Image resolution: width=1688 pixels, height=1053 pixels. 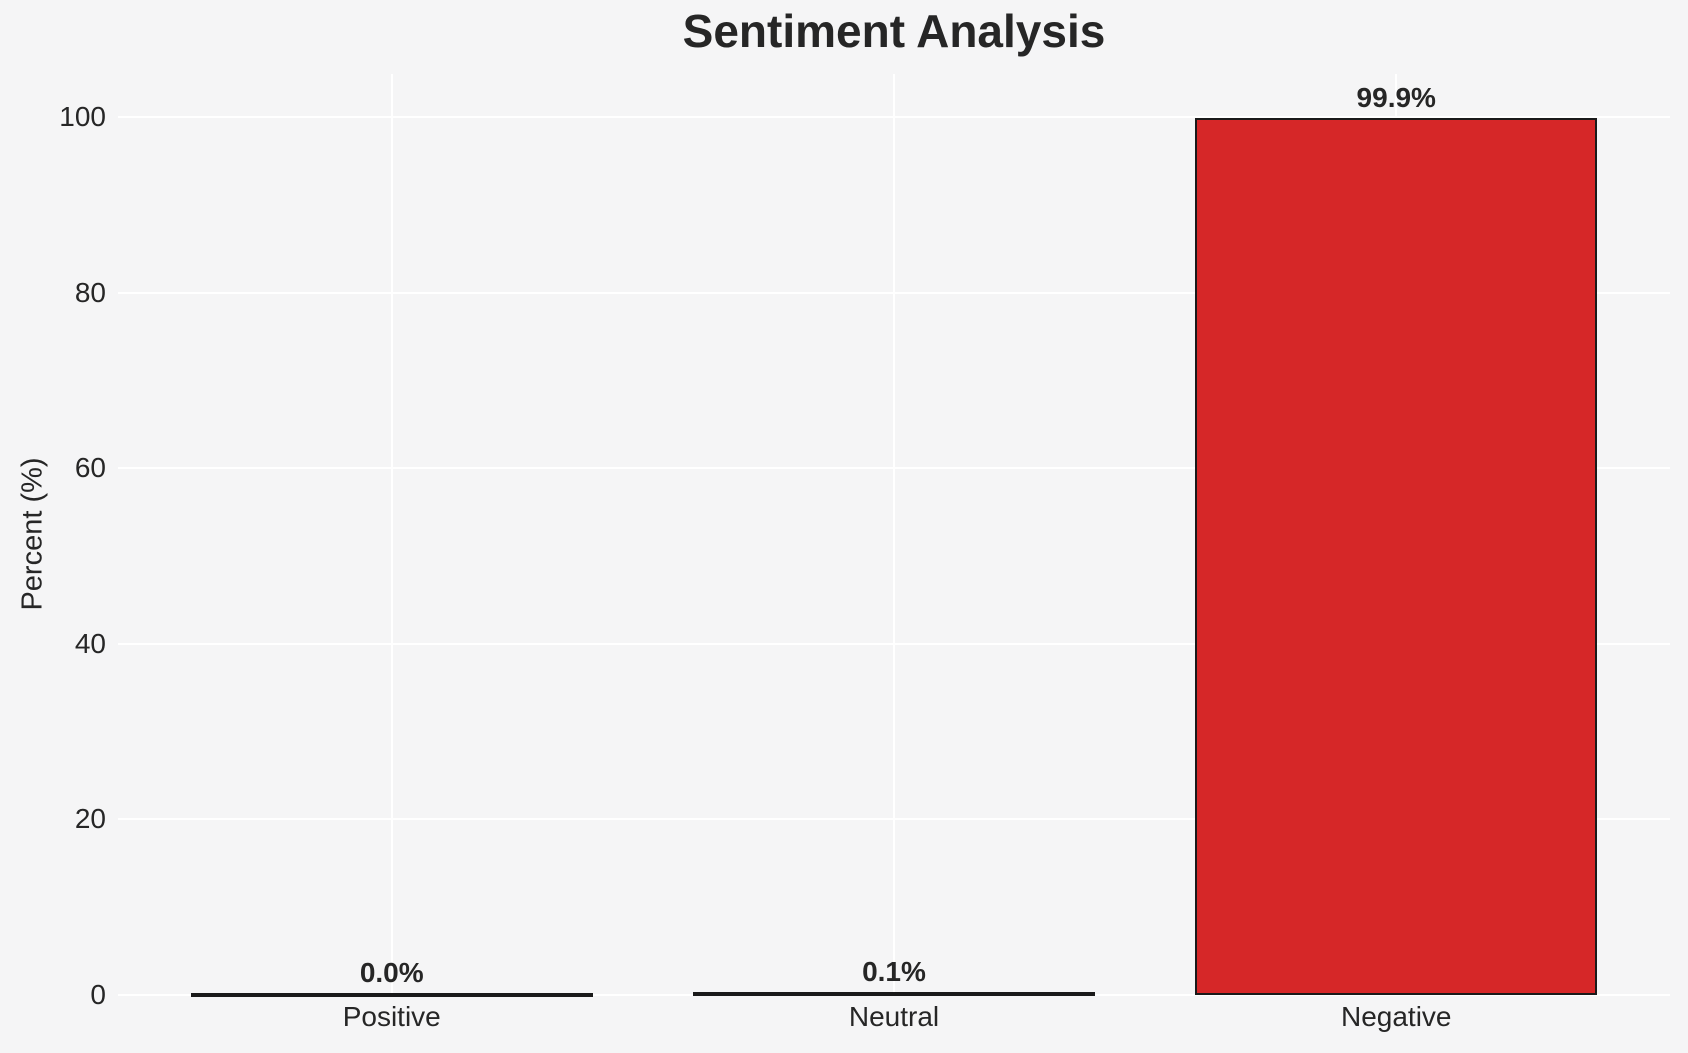 I want to click on bar-value-label: 99.9%, so click(x=1396, y=97).